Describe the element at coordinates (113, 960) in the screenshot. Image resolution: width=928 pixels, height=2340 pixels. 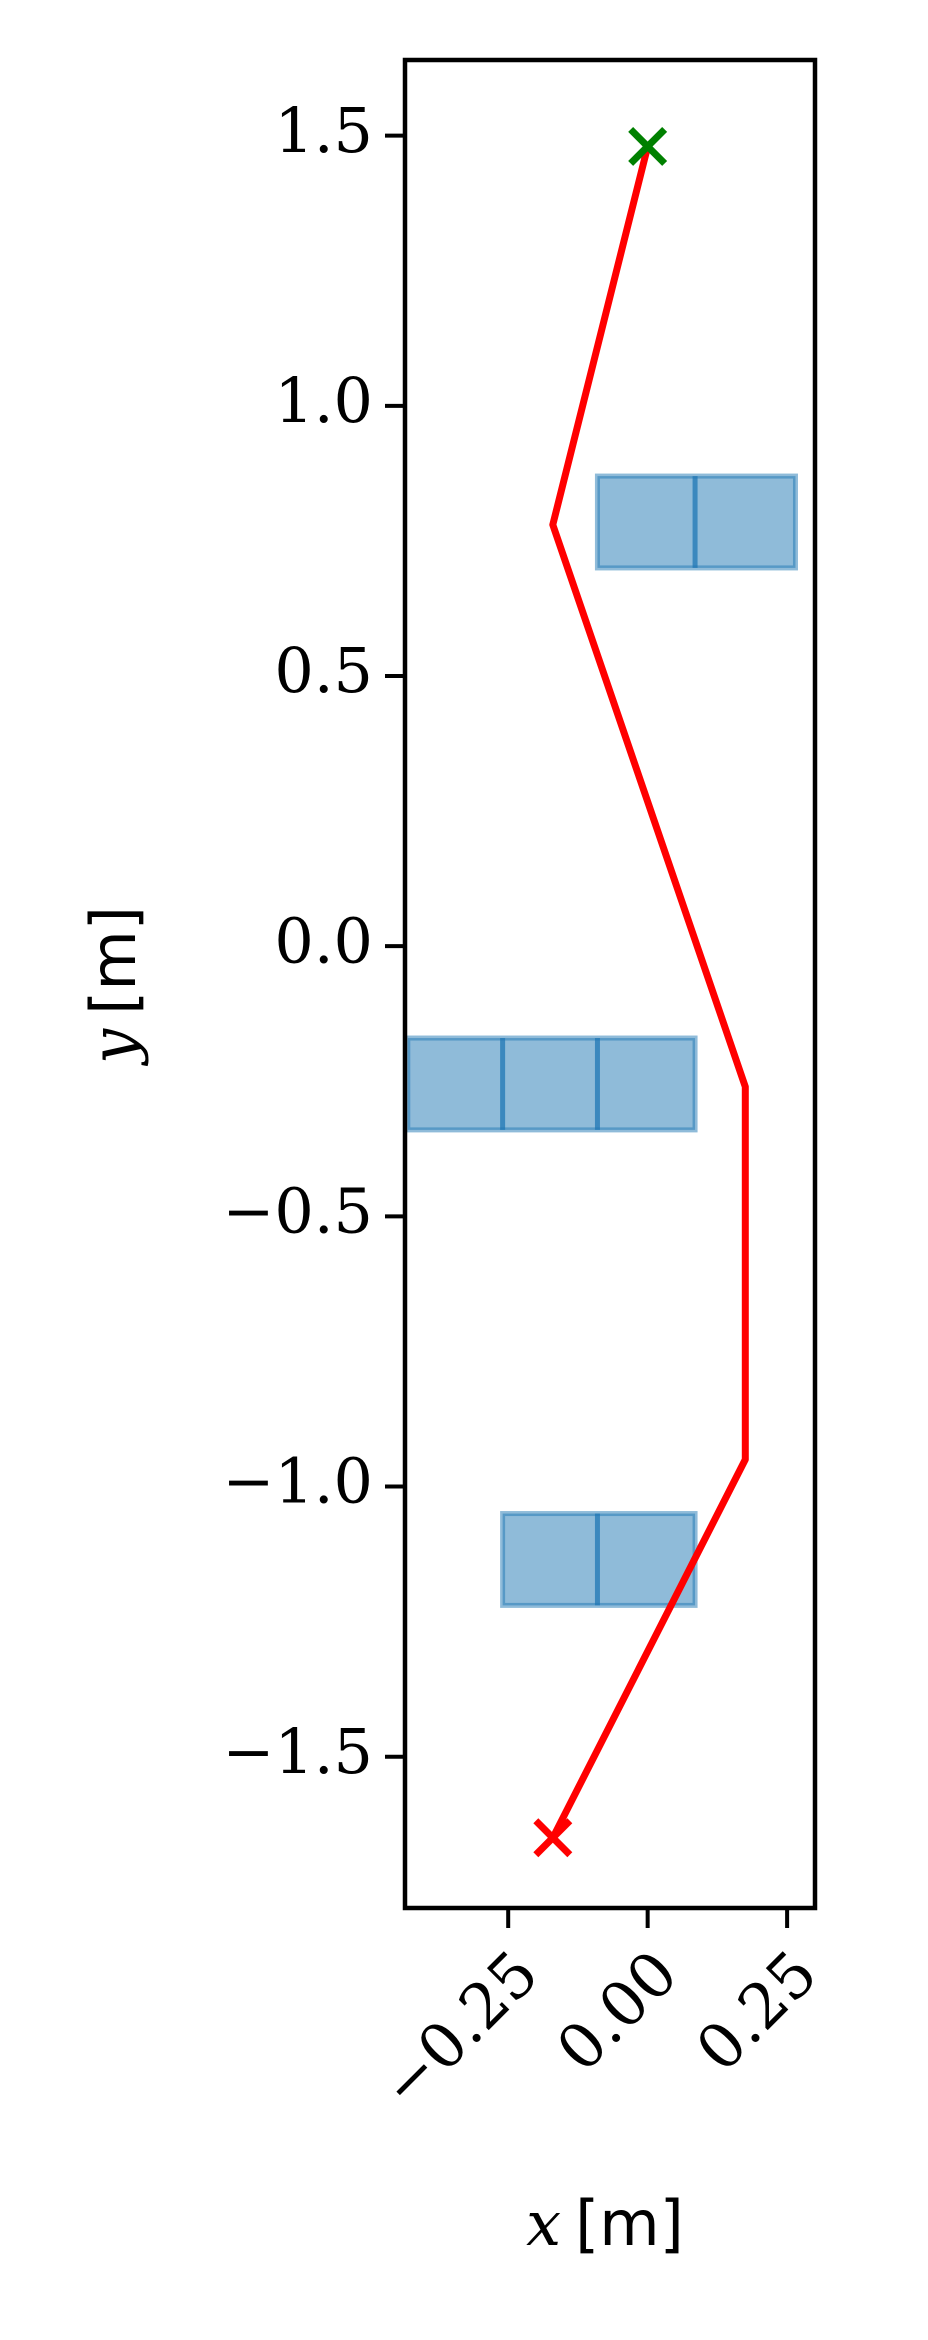
I see `y-axis-label-unit: [m]` at that location.